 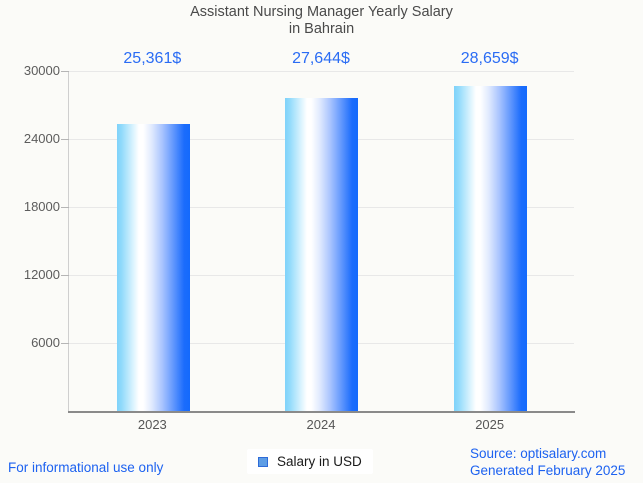 I want to click on bar-2024, so click(x=322, y=254).